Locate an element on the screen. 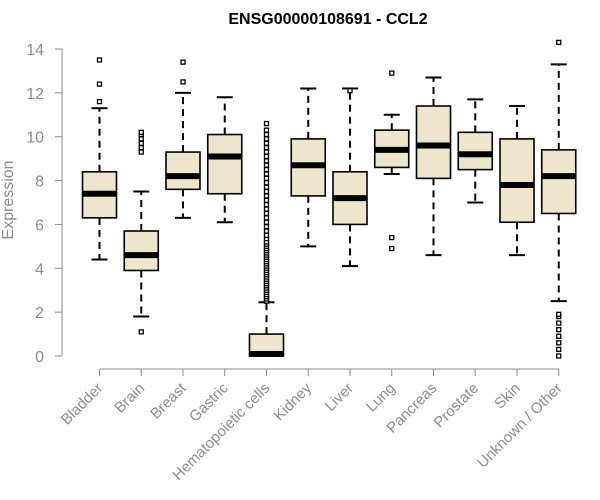 The image size is (600, 500). x-tick-label: Bladder is located at coordinates (82, 404).